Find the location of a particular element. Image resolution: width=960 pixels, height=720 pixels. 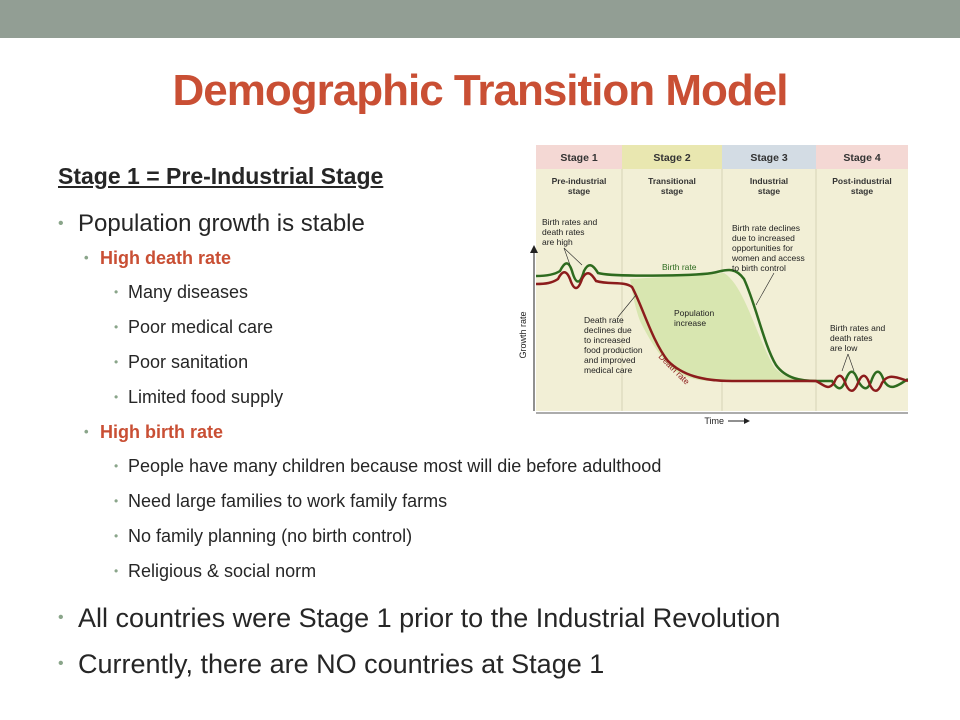

annotation-stage1: Birth rates and death rates are high is located at coordinates (570, 232).